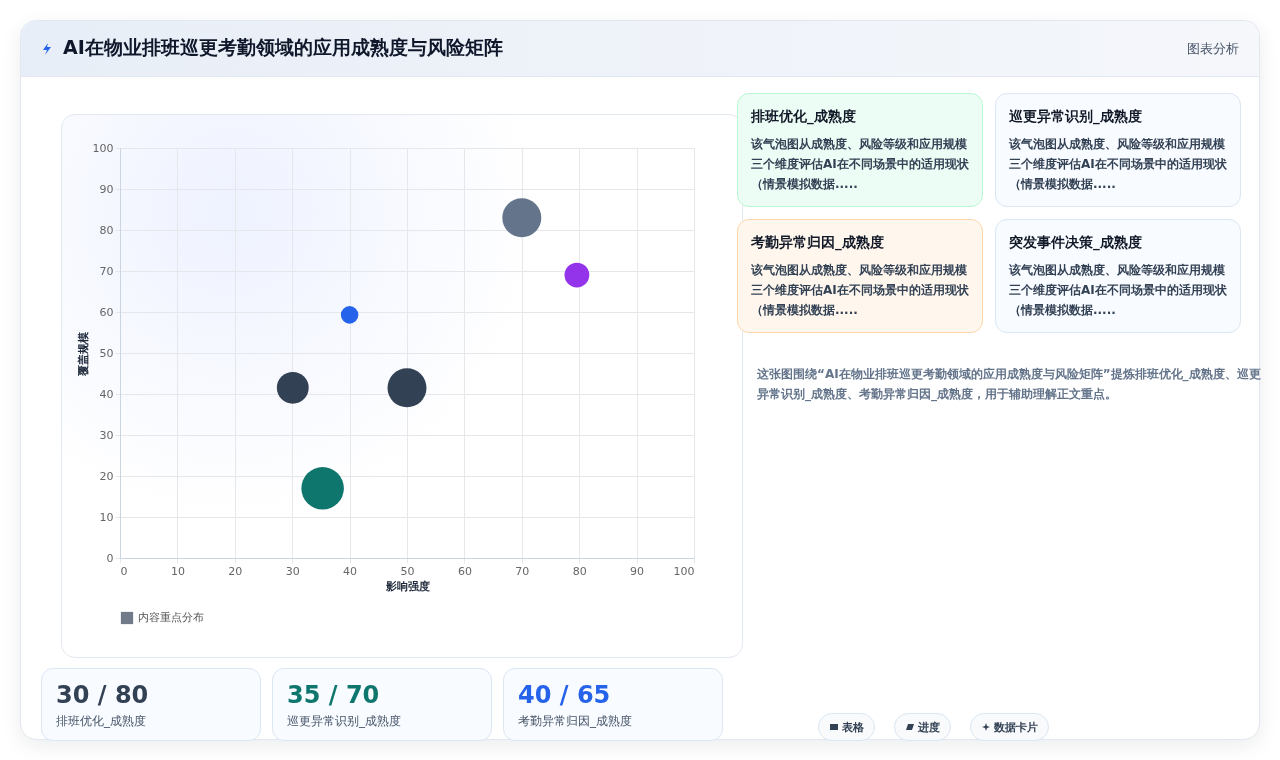 The image size is (1280, 760). Describe the element at coordinates (1213, 49) in the screenshot. I see `text: 图表分析` at that location.